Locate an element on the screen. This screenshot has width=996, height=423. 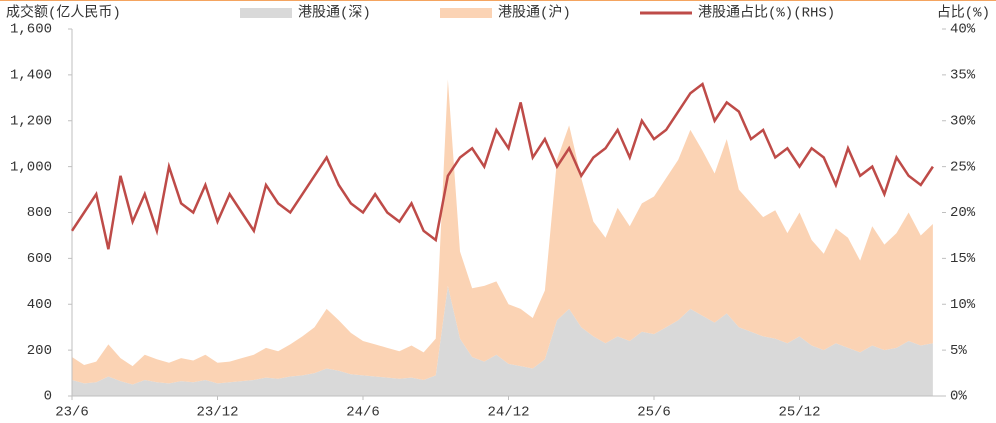
x-tick-label: 24/12 is located at coordinates (508, 413).